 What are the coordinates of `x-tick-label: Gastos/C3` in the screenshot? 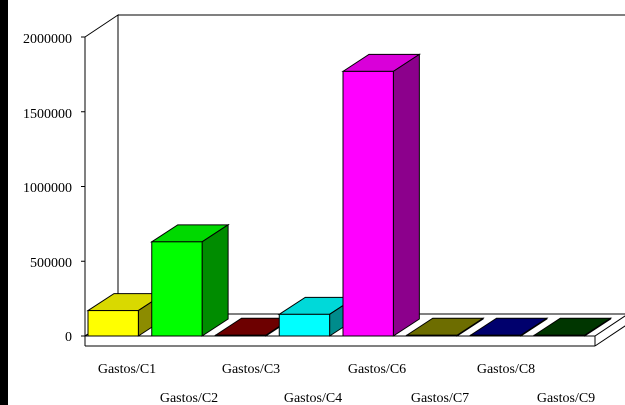 It's located at (251, 369).